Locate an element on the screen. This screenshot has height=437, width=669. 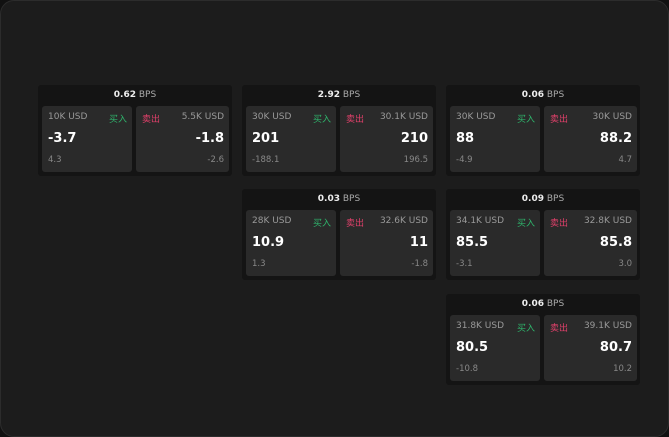
bid-size: 34.1K USD is located at coordinates (480, 221).